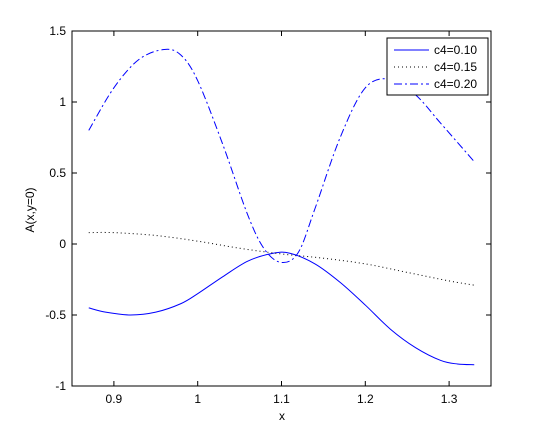 The width and height of the screenshot is (545, 436). I want to click on x-tick-label: 1.1, so click(281, 399).